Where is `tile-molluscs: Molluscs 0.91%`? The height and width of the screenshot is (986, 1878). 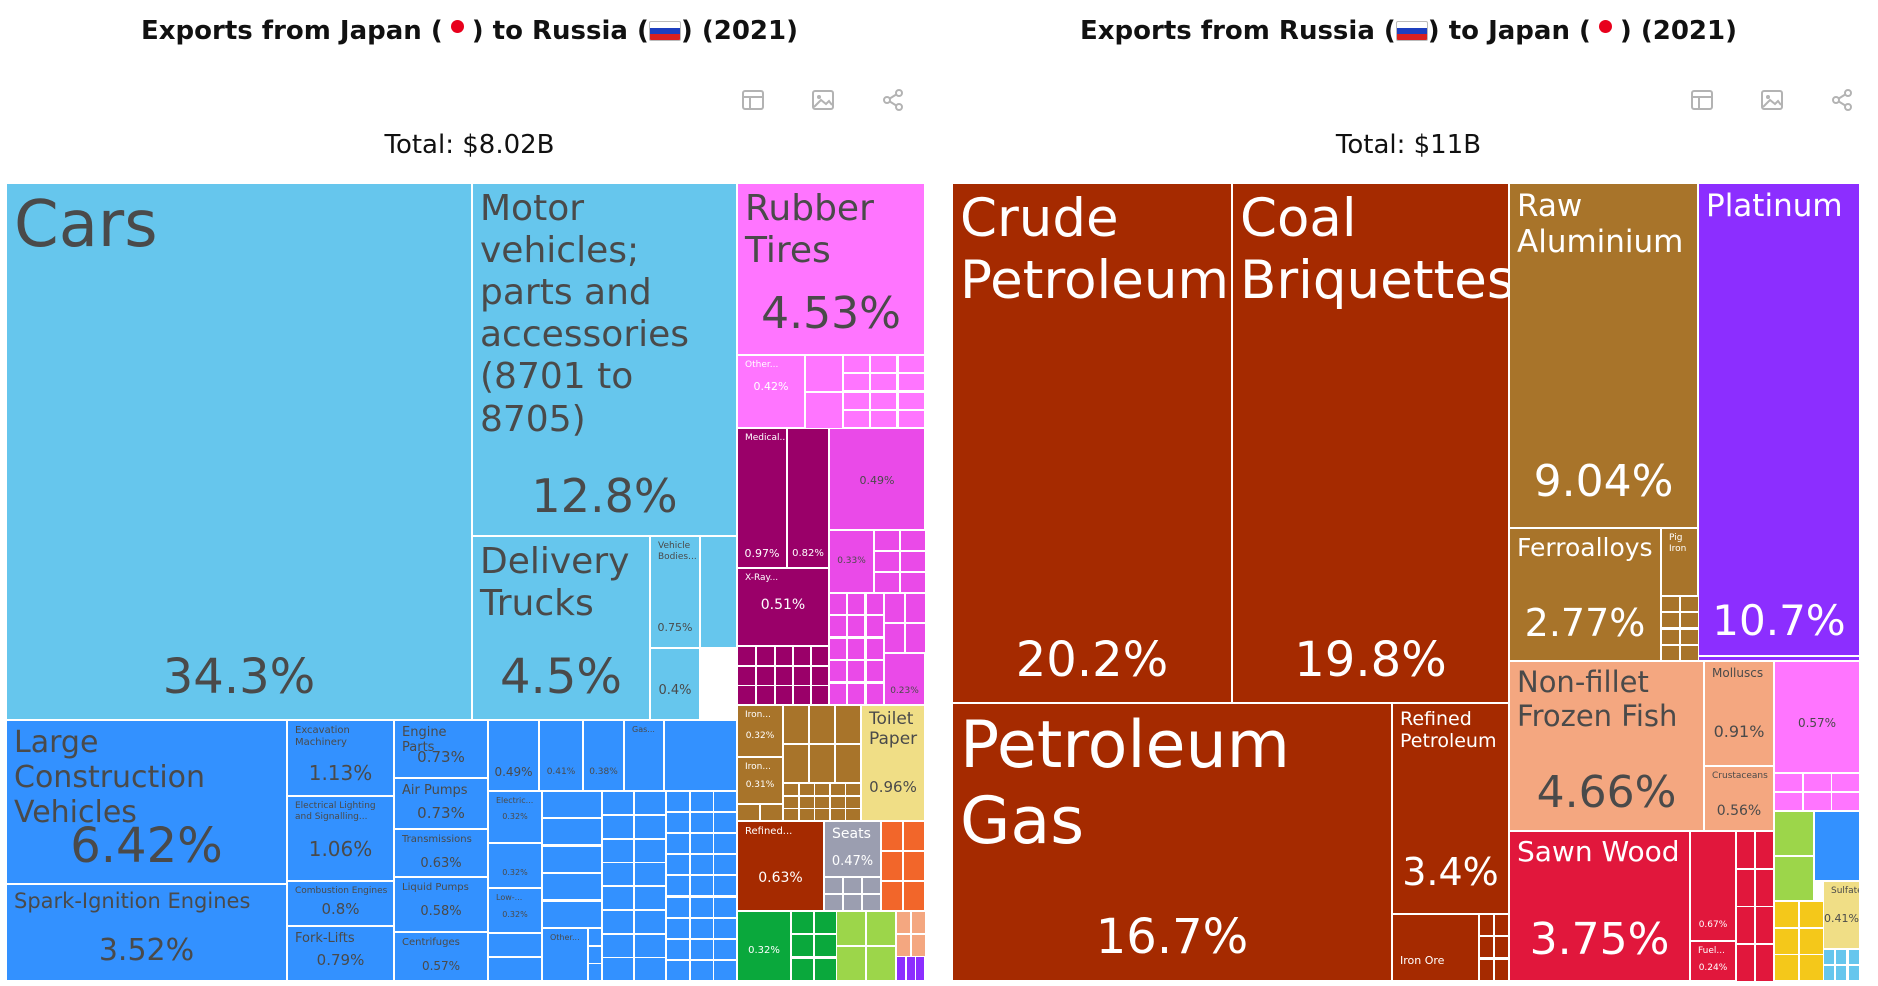
tile-molluscs: Molluscs 0.91% is located at coordinates (1739, 713).